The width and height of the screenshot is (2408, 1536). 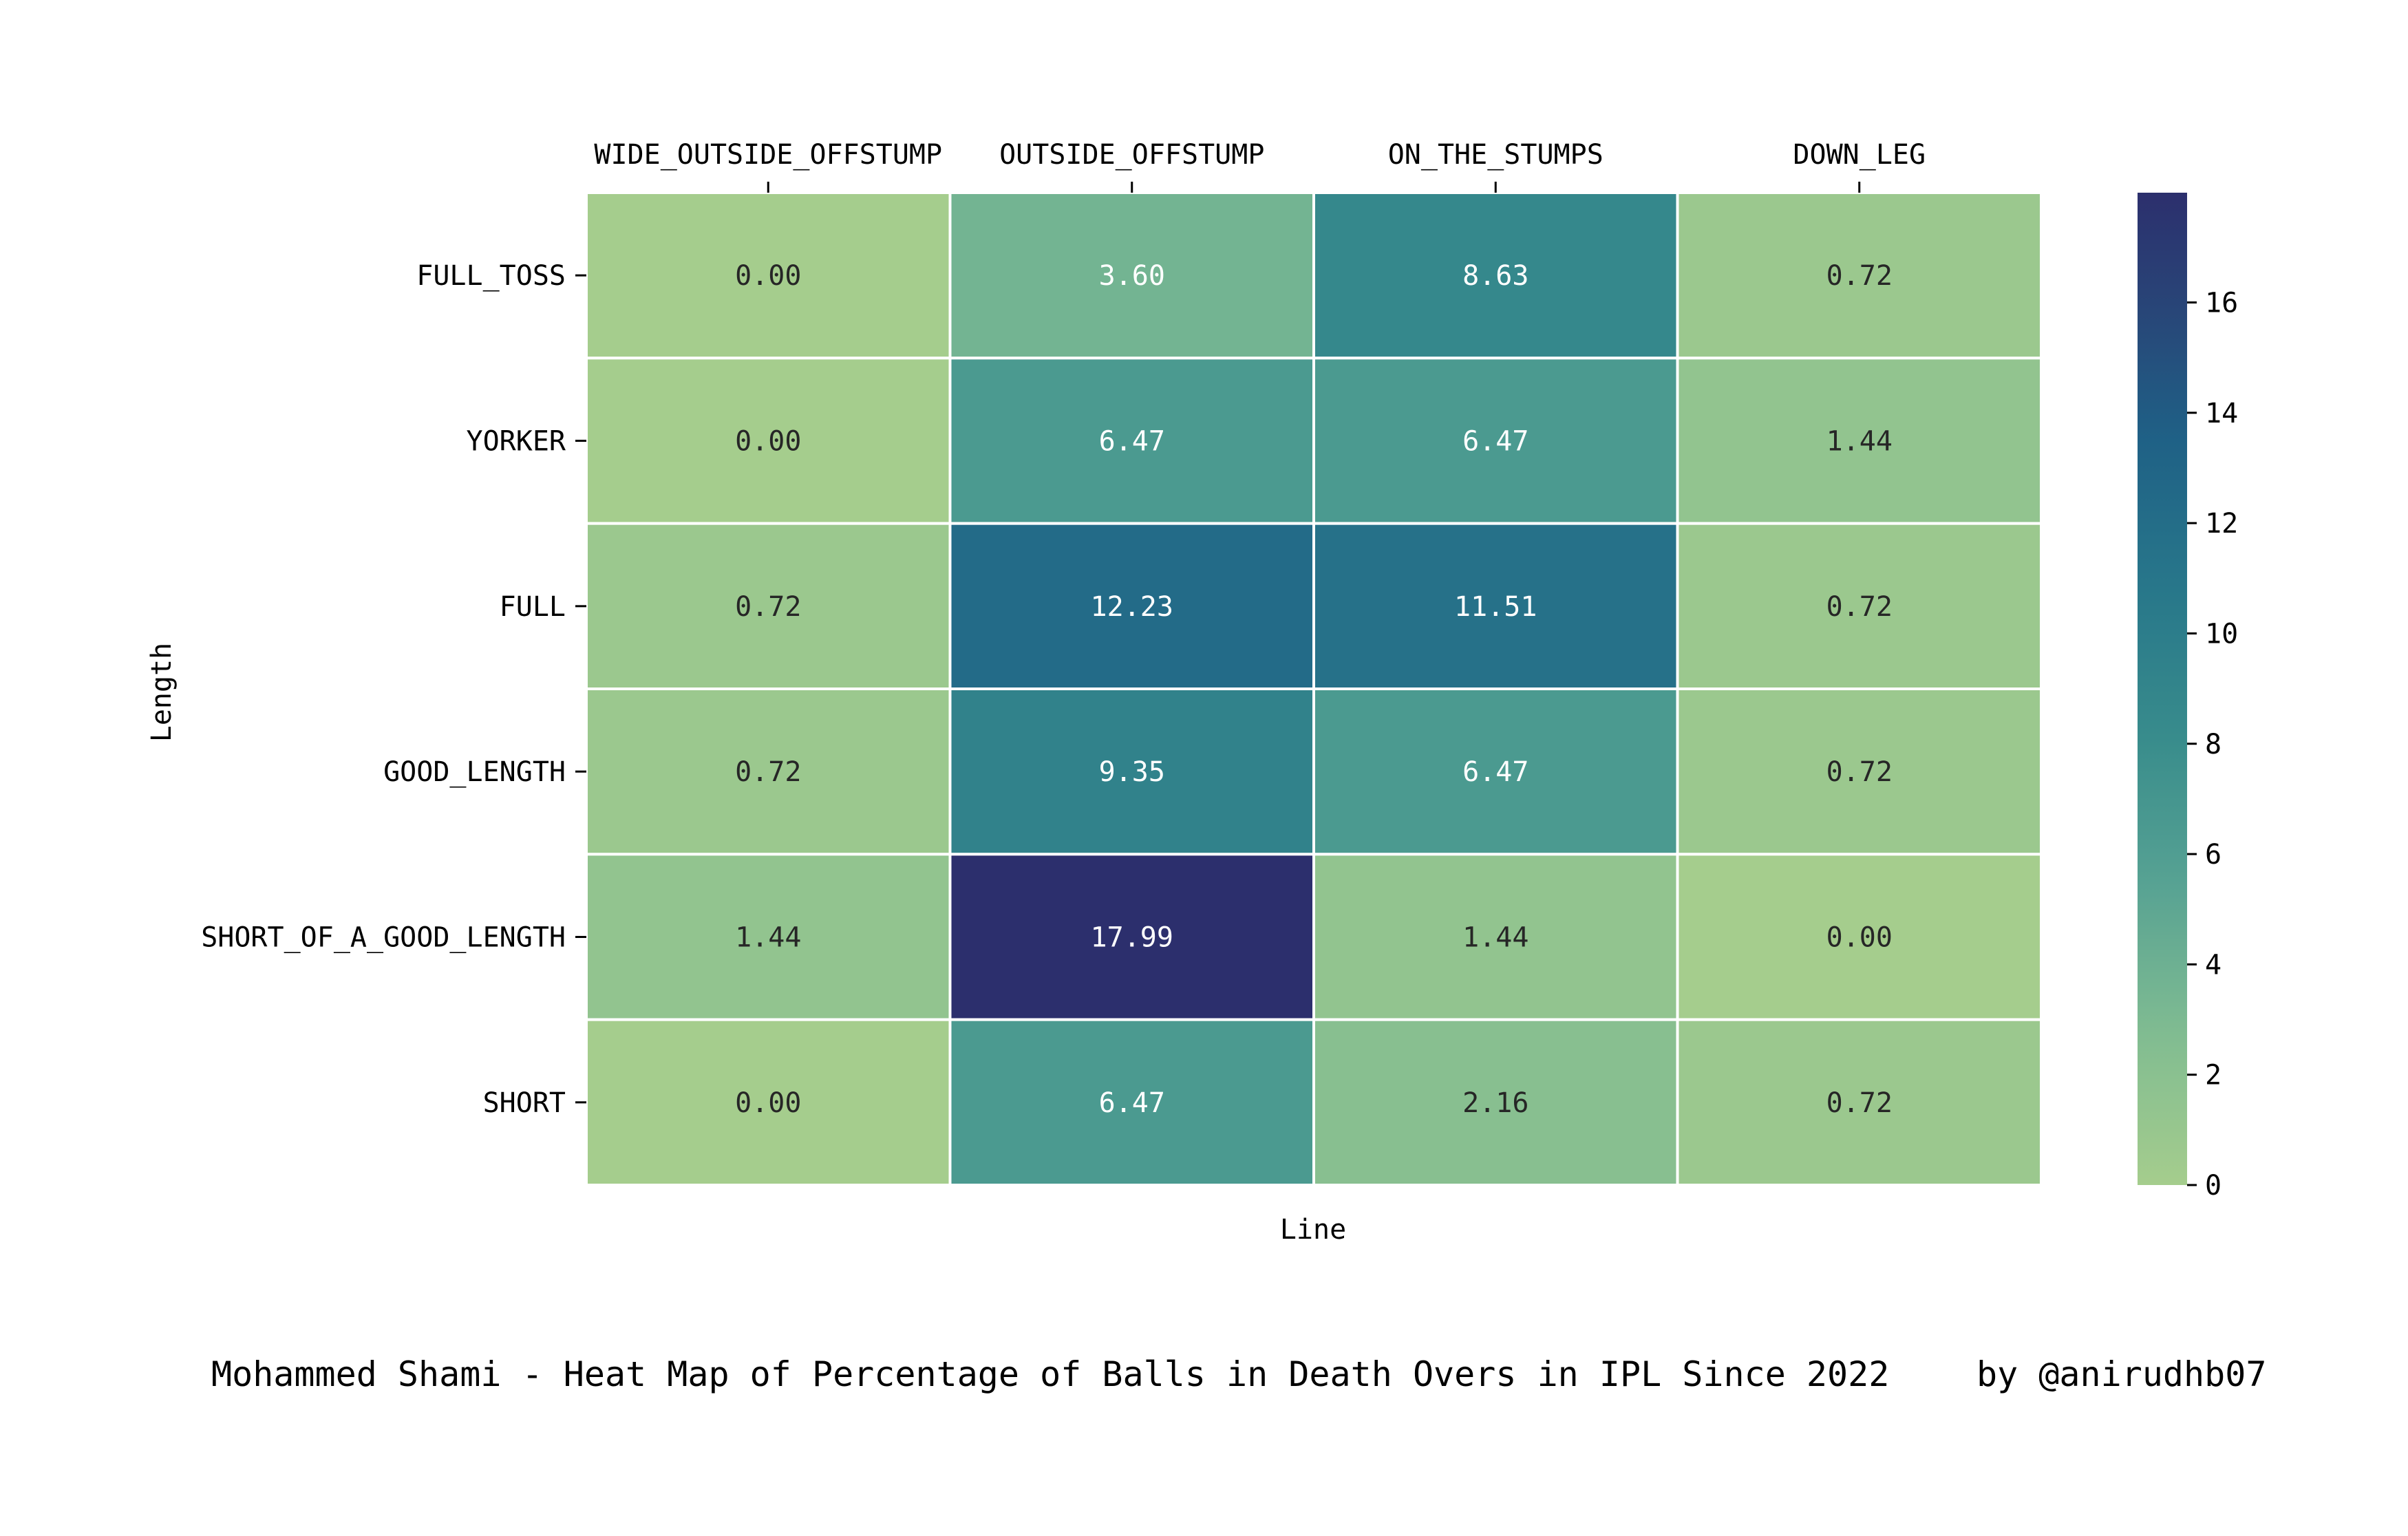 I want to click on colorbar-tick-label: 6, so click(x=2213, y=855).